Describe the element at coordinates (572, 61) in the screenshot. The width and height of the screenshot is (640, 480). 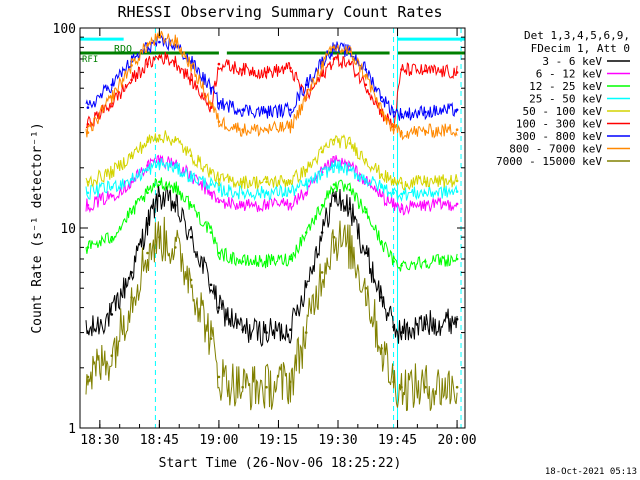
I see `legend-label-0: 3 - 6 keV` at that location.